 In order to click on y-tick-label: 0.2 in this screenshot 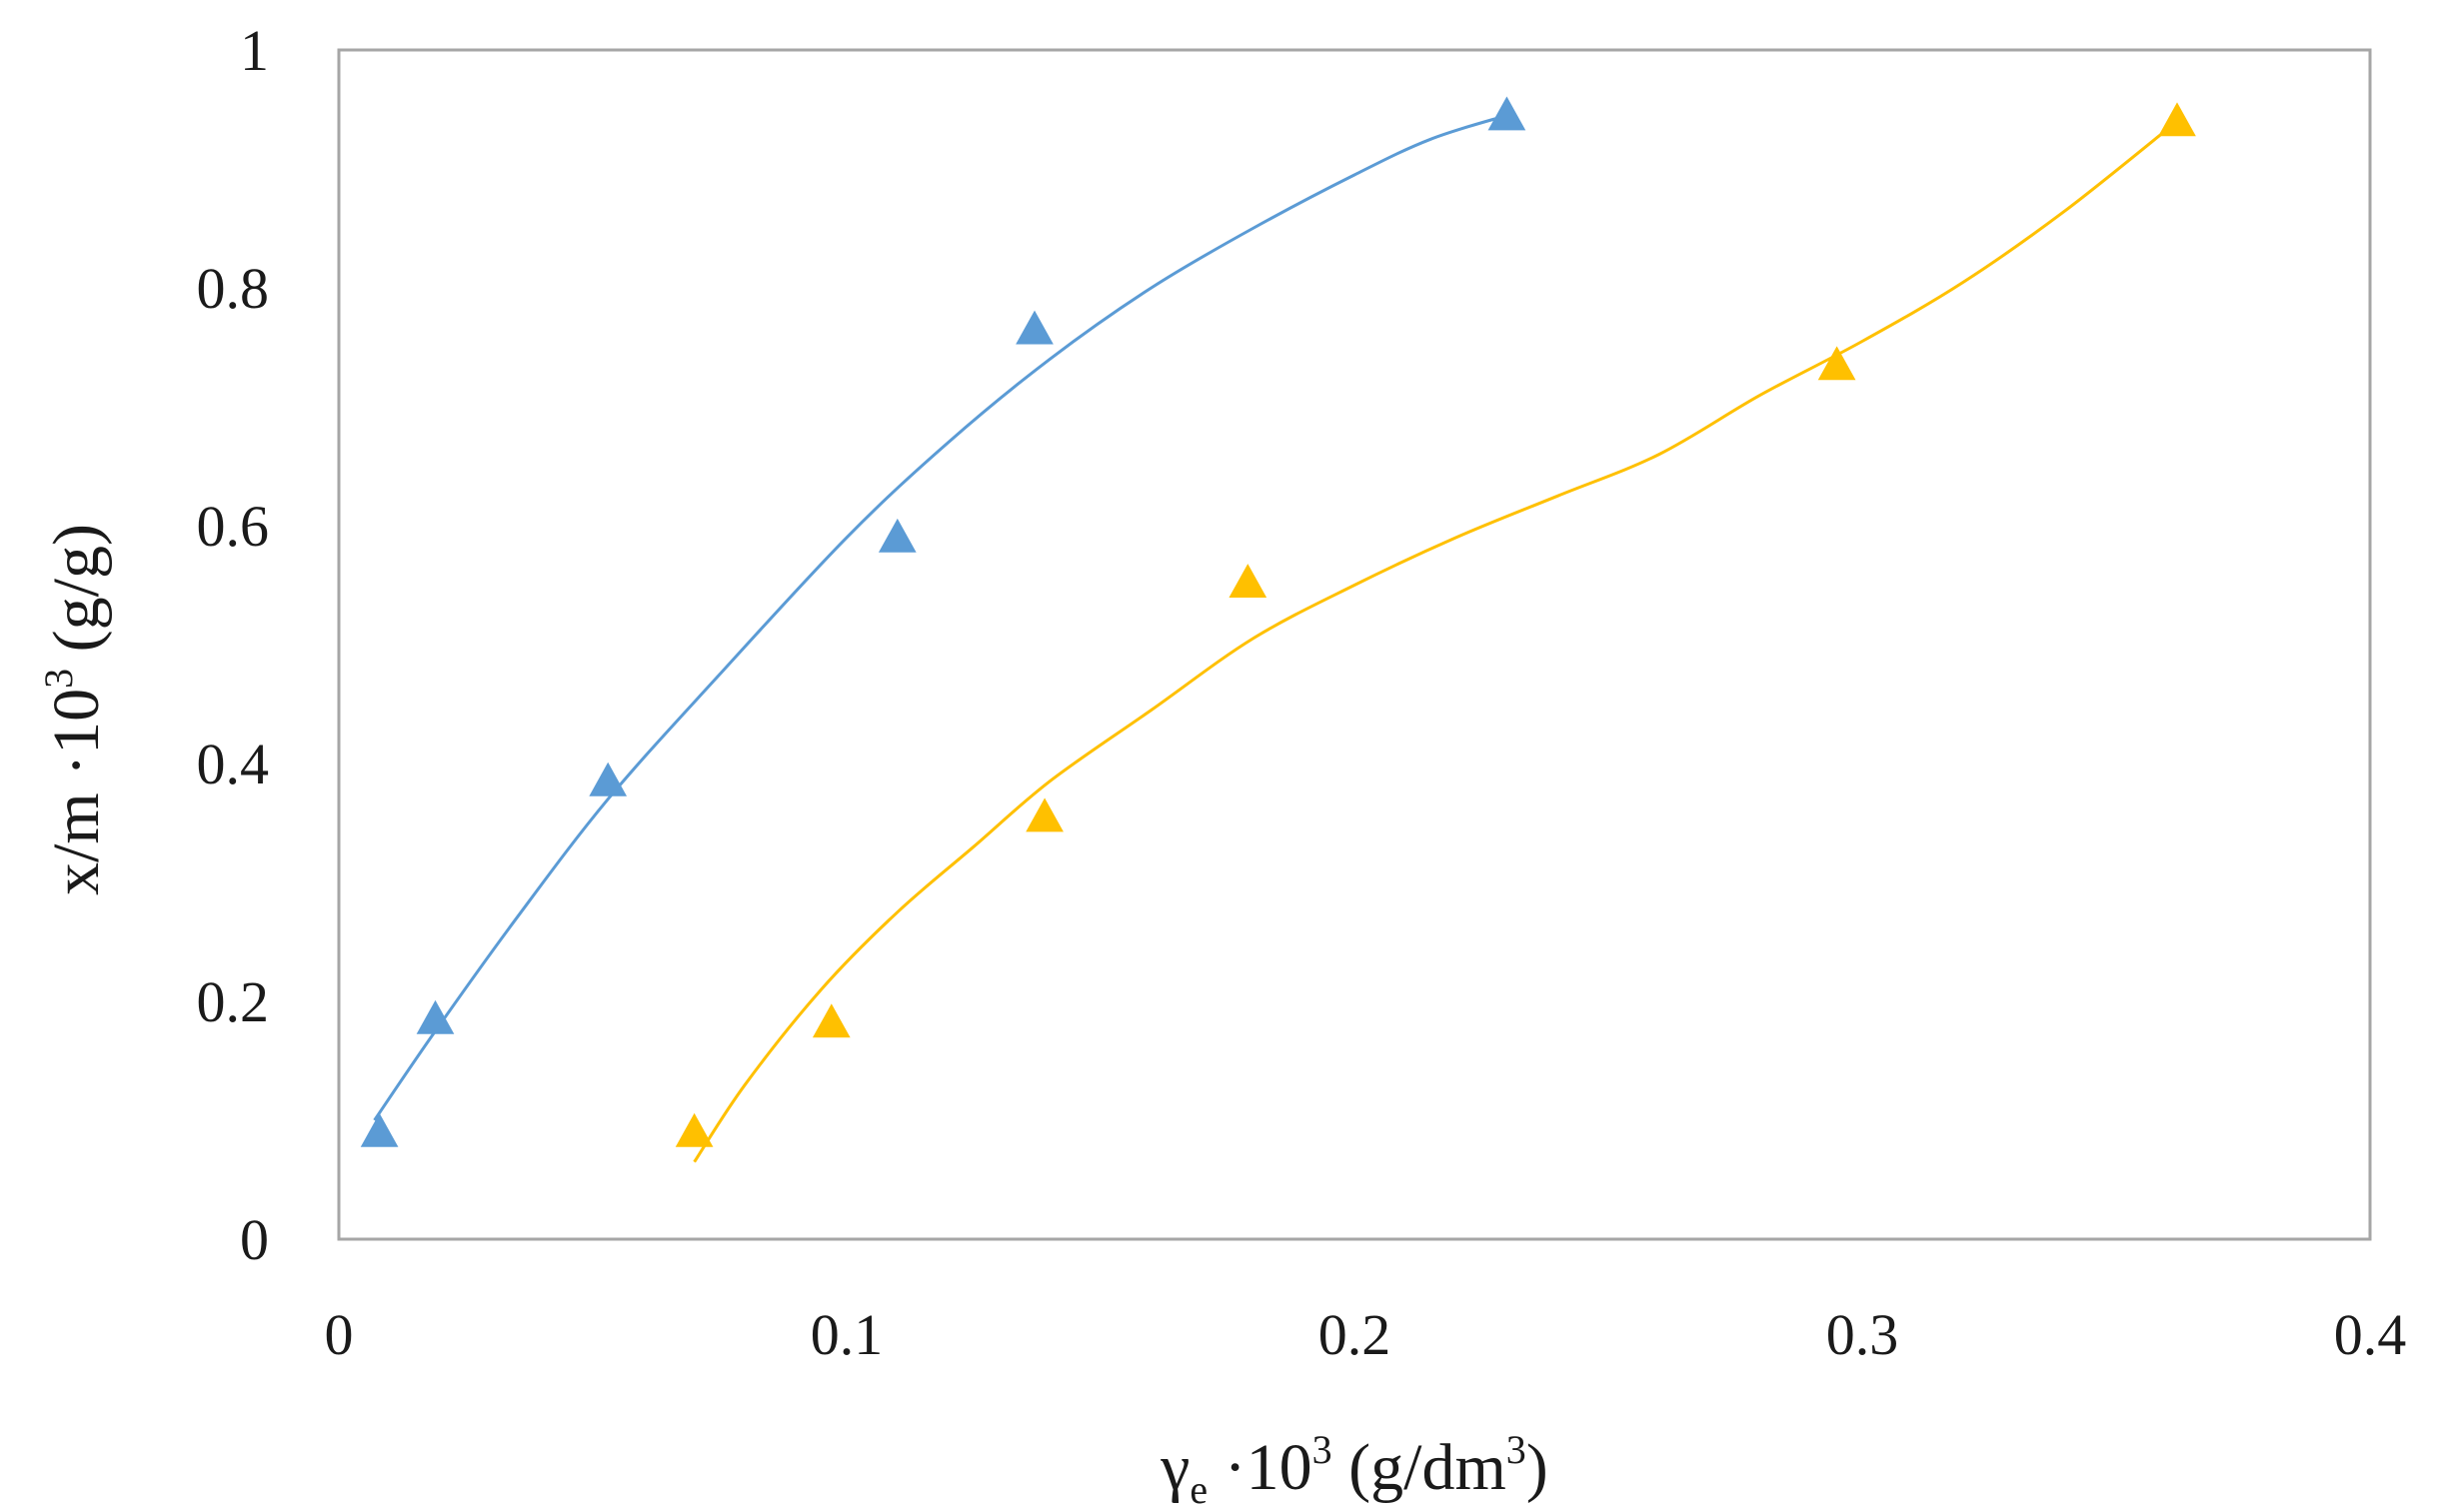, I will do `click(233, 1001)`.